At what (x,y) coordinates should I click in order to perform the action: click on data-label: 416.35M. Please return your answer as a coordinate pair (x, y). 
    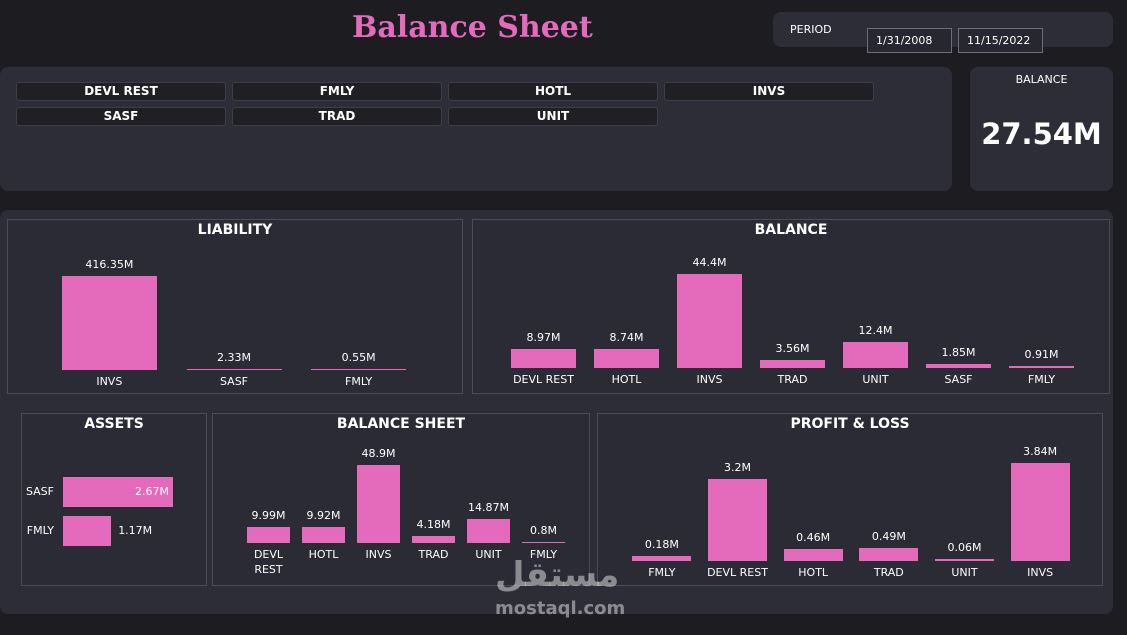
    Looking at the image, I should click on (109, 264).